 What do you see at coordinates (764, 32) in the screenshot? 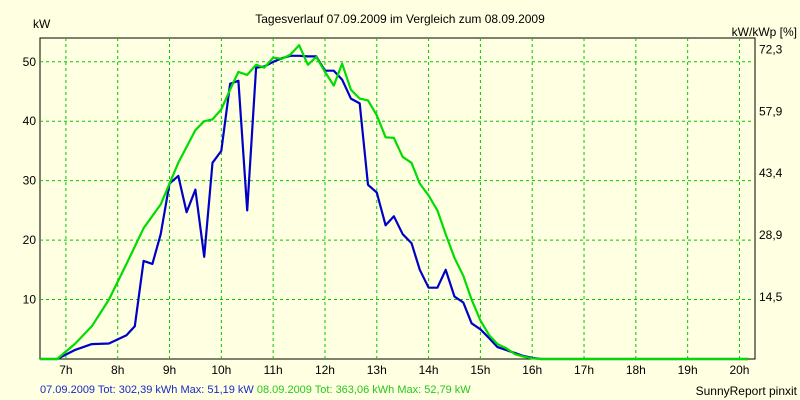
I see `y-axis-label-right: kW/kWp [%]` at bounding box center [764, 32].